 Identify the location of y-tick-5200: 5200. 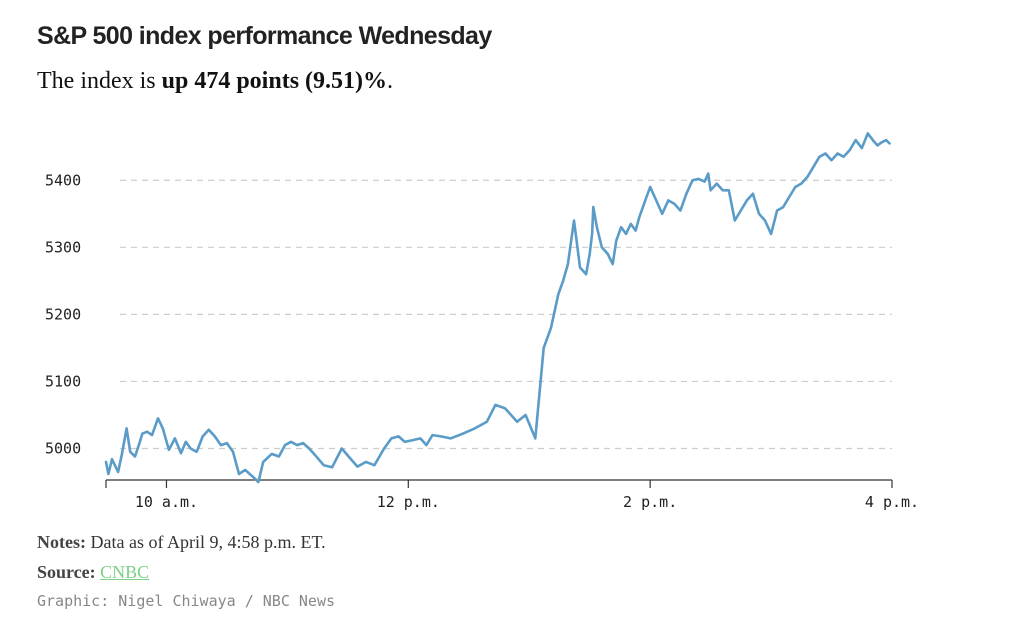
(63, 314).